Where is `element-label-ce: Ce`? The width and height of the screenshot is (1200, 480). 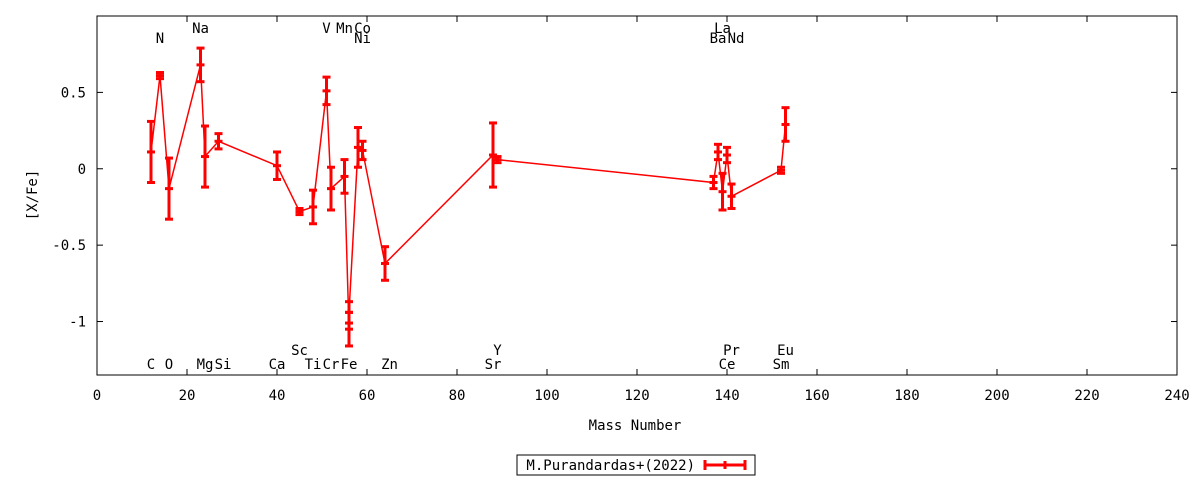 element-label-ce: Ce is located at coordinates (727, 365).